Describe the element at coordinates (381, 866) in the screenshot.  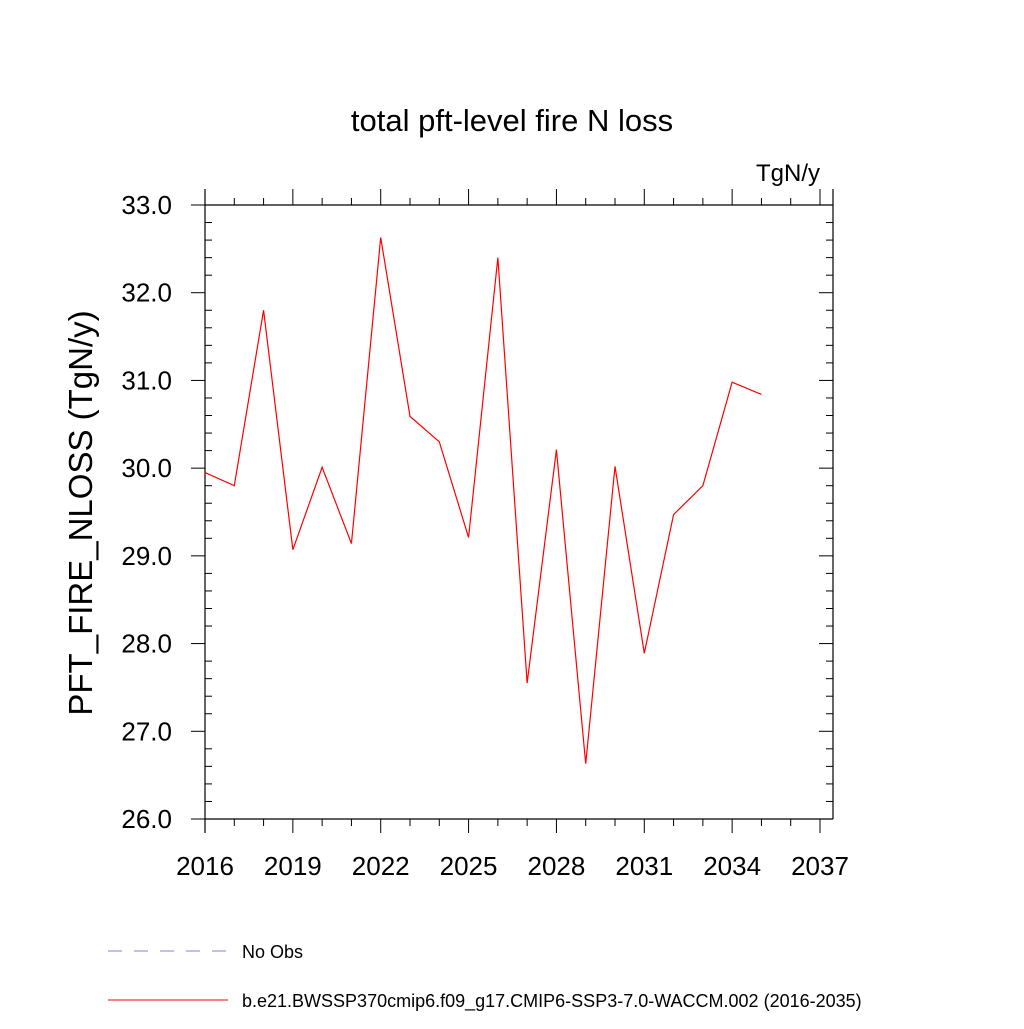
I see `x-tick-label: 2022` at that location.